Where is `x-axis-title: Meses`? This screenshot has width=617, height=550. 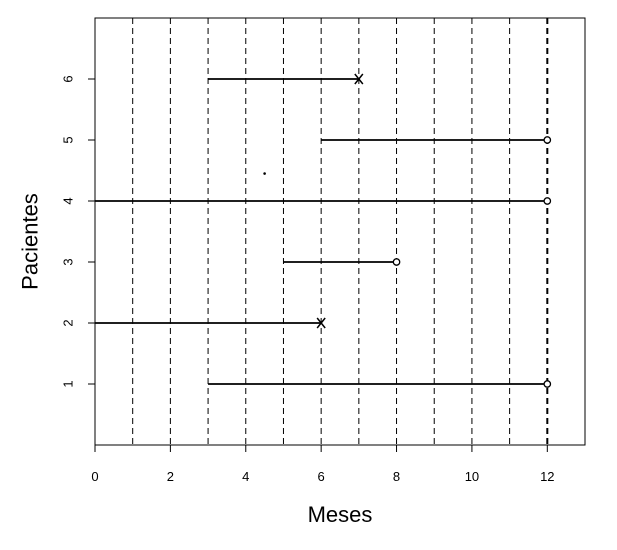 x-axis-title: Meses is located at coordinates (340, 514).